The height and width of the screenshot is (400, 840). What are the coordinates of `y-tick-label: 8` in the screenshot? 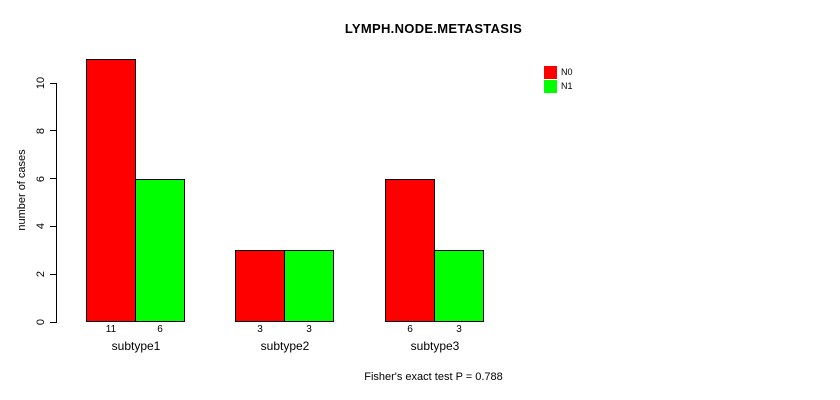 It's located at (41, 130).